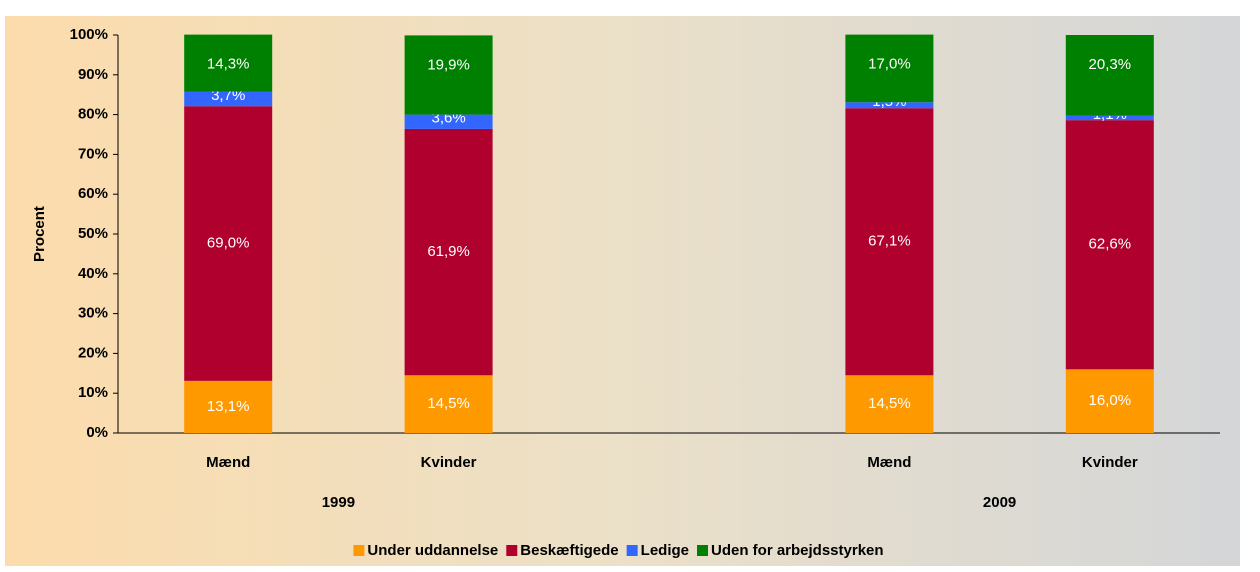  I want to click on y-tick-label: 10%, so click(93, 392).